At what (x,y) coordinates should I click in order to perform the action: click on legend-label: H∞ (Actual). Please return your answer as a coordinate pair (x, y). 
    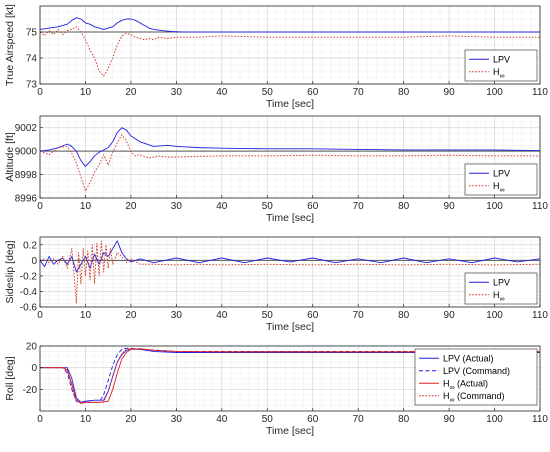
    Looking at the image, I should click on (465, 384).